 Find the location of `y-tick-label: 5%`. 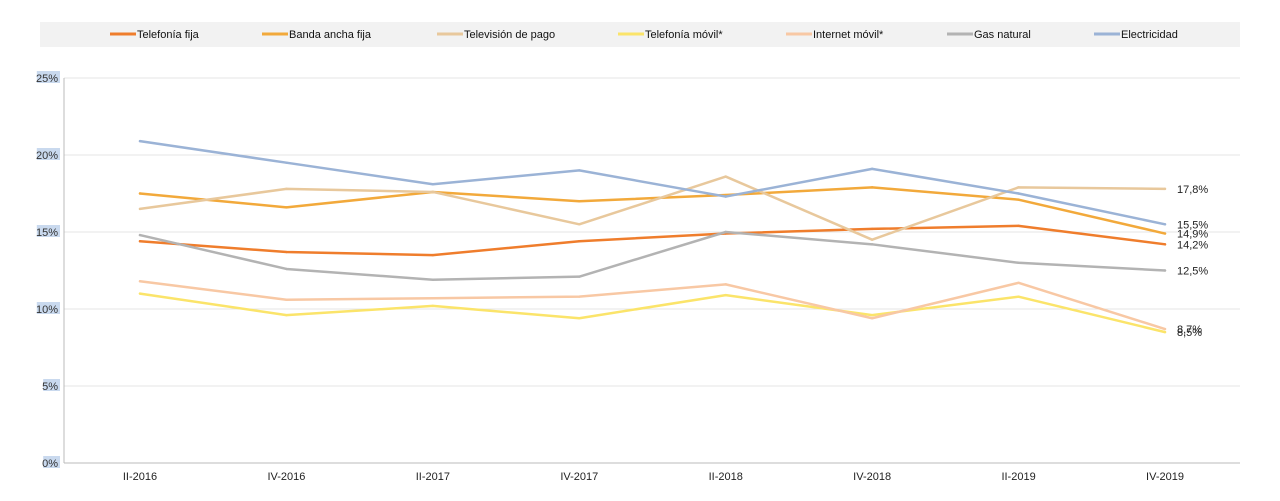

y-tick-label: 5% is located at coordinates (50, 387).